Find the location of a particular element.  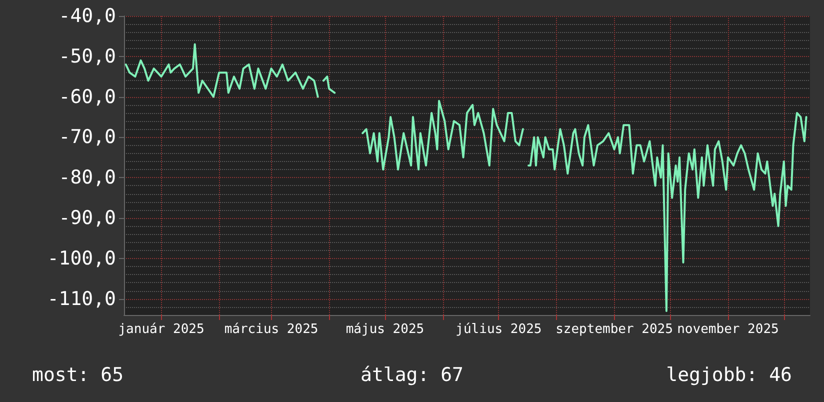

x-tick-label: január 2025 is located at coordinates (161, 329).